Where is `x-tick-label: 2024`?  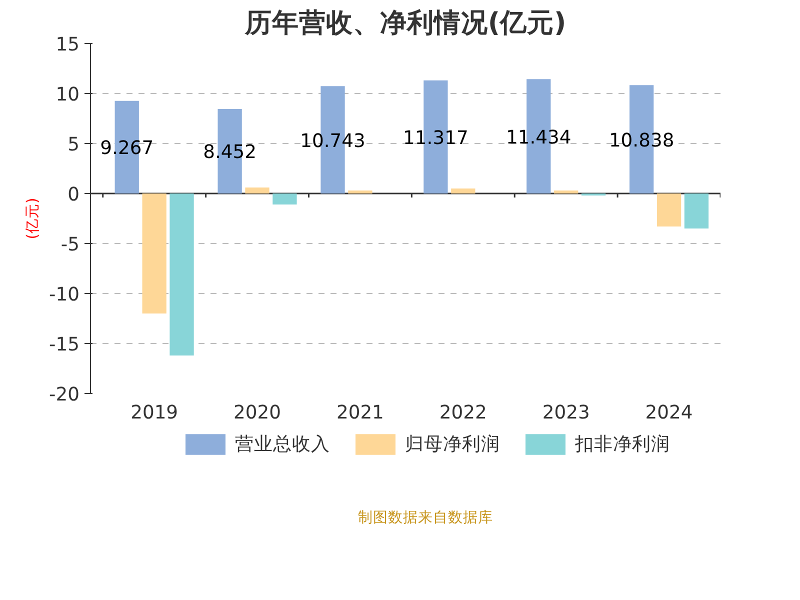
x-tick-label: 2024 is located at coordinates (669, 413).